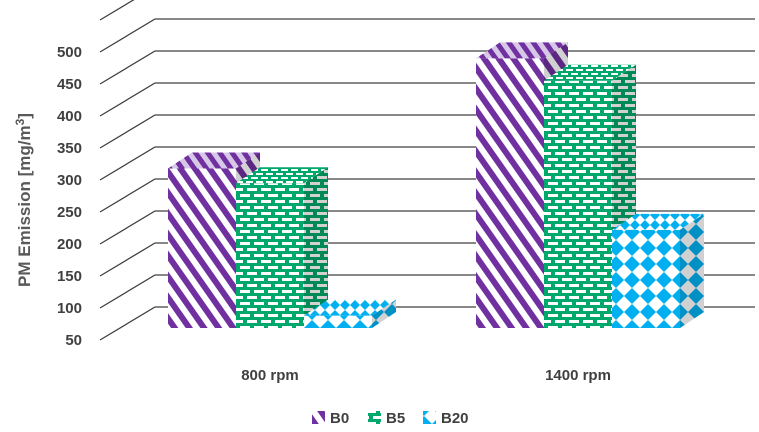 The image size is (759, 432). What do you see at coordinates (426, 375) in the screenshot?
I see `x-axis-categories: 800 rpm 1400 rpm` at bounding box center [426, 375].